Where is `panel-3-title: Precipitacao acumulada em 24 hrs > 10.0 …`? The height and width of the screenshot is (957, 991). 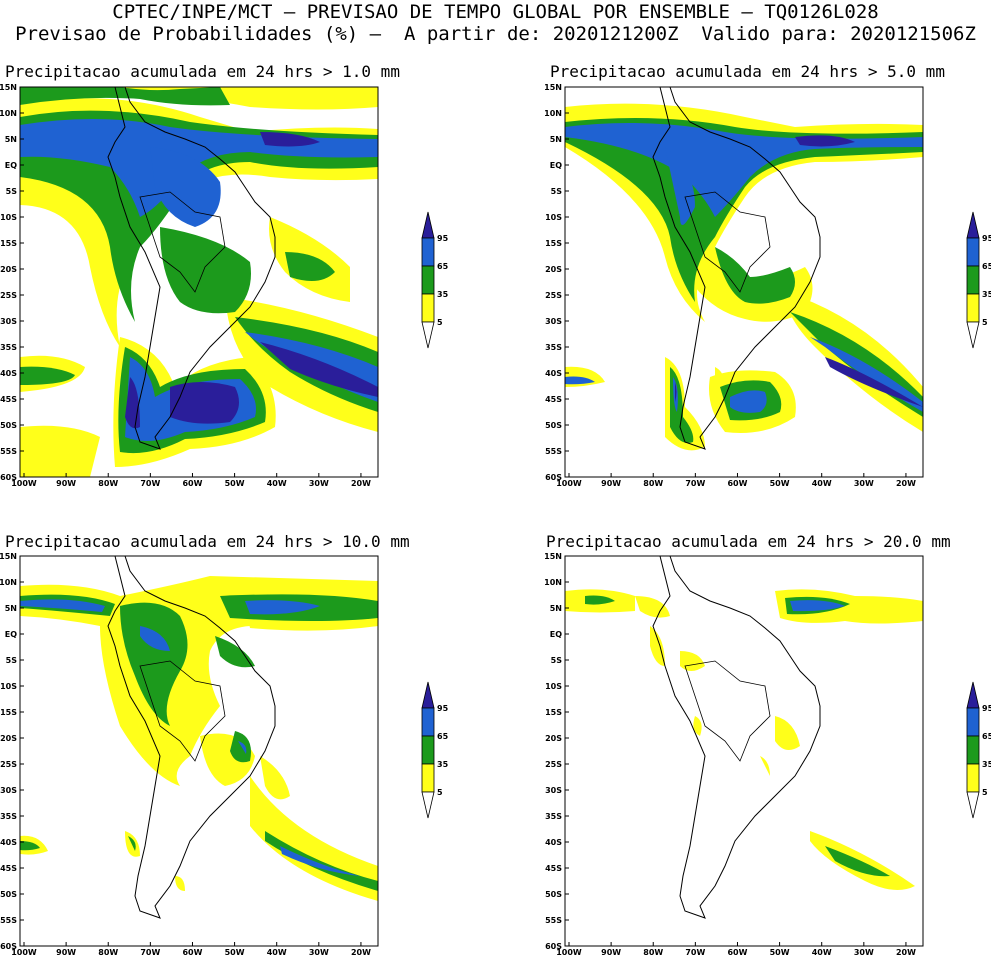 panel-3-title: Precipitacao acumulada em 24 hrs > 10.0 … is located at coordinates (207, 541).